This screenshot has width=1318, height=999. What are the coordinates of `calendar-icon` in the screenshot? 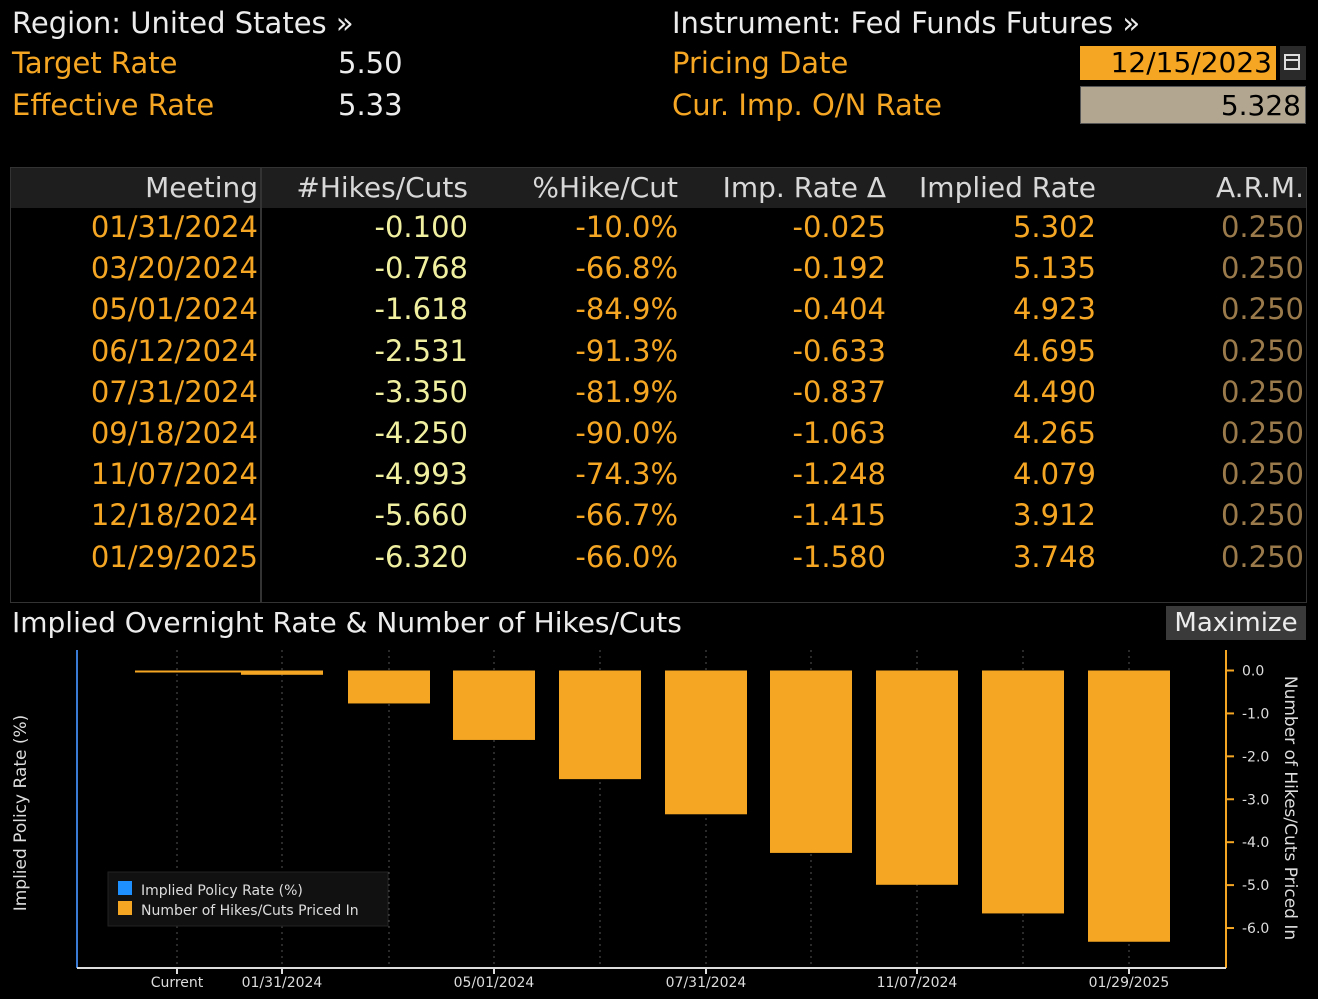 It's located at (1293, 63).